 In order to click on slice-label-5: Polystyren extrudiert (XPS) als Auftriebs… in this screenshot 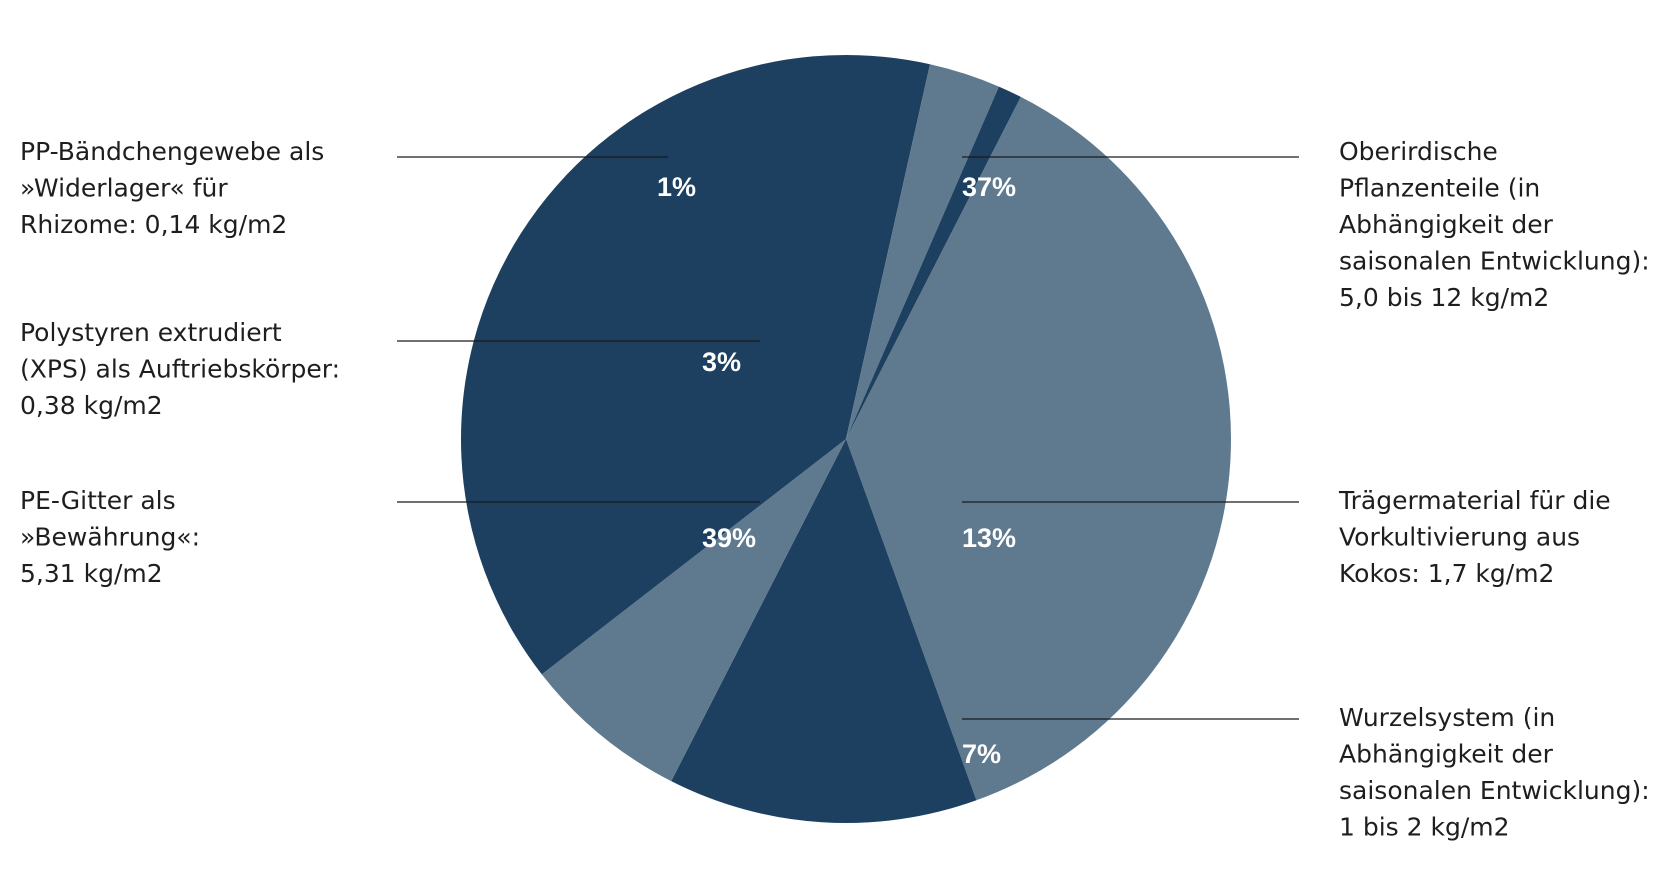, I will do `click(180, 369)`.